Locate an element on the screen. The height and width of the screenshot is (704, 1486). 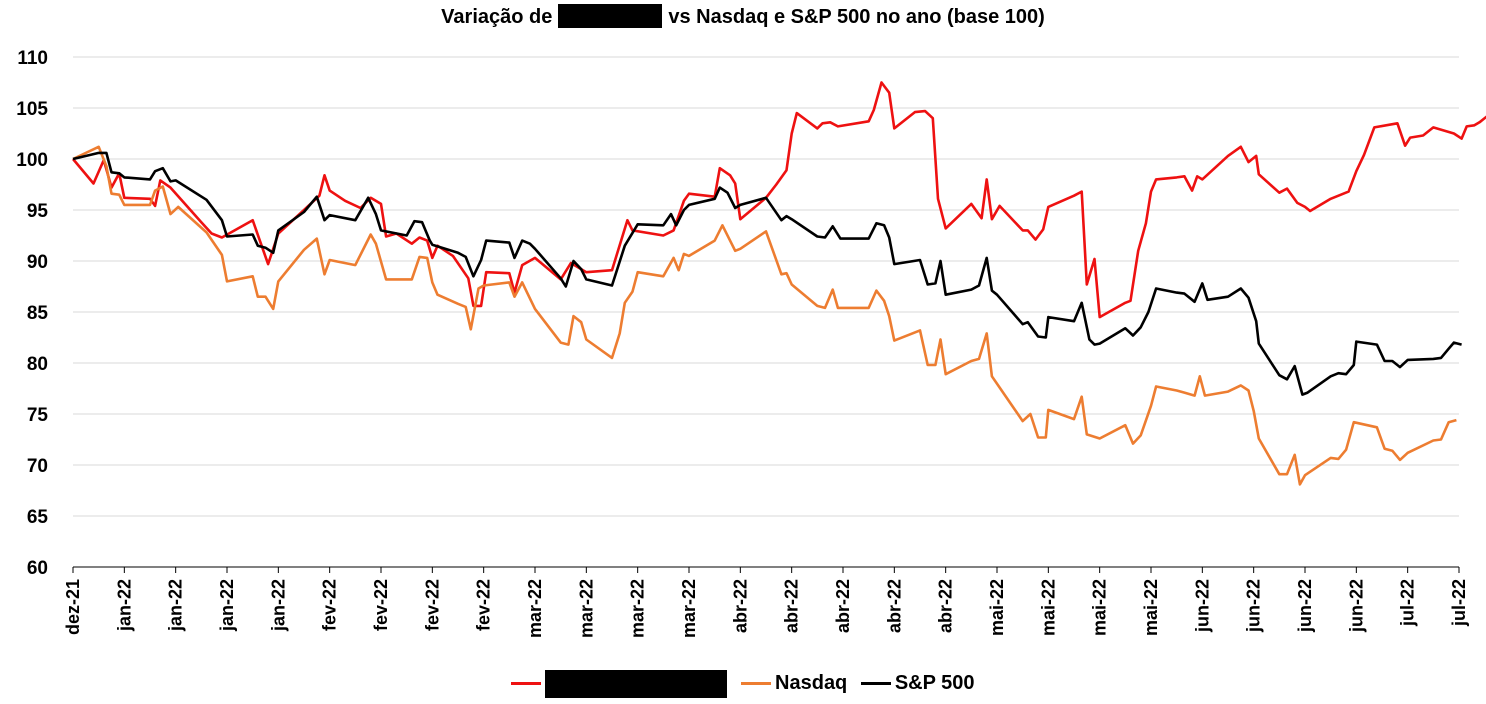
legend-item-sp500: S&P 500 is located at coordinates (917, 683).